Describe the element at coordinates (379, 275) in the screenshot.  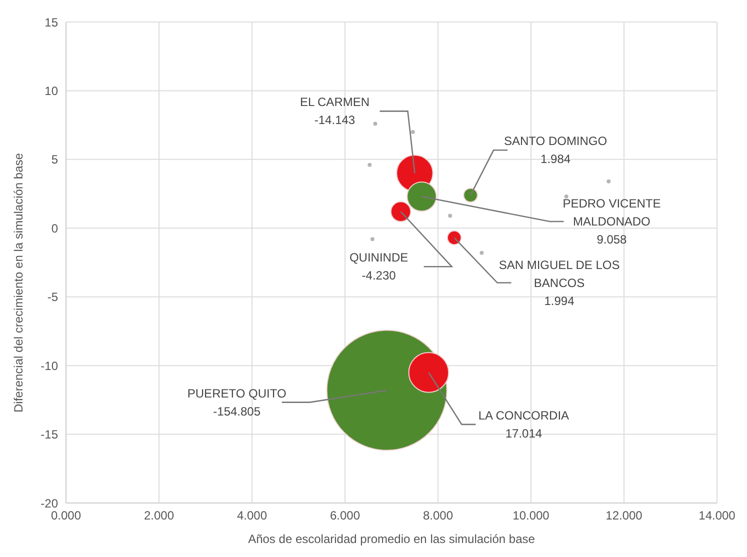
I see `annotation: -4.230` at that location.